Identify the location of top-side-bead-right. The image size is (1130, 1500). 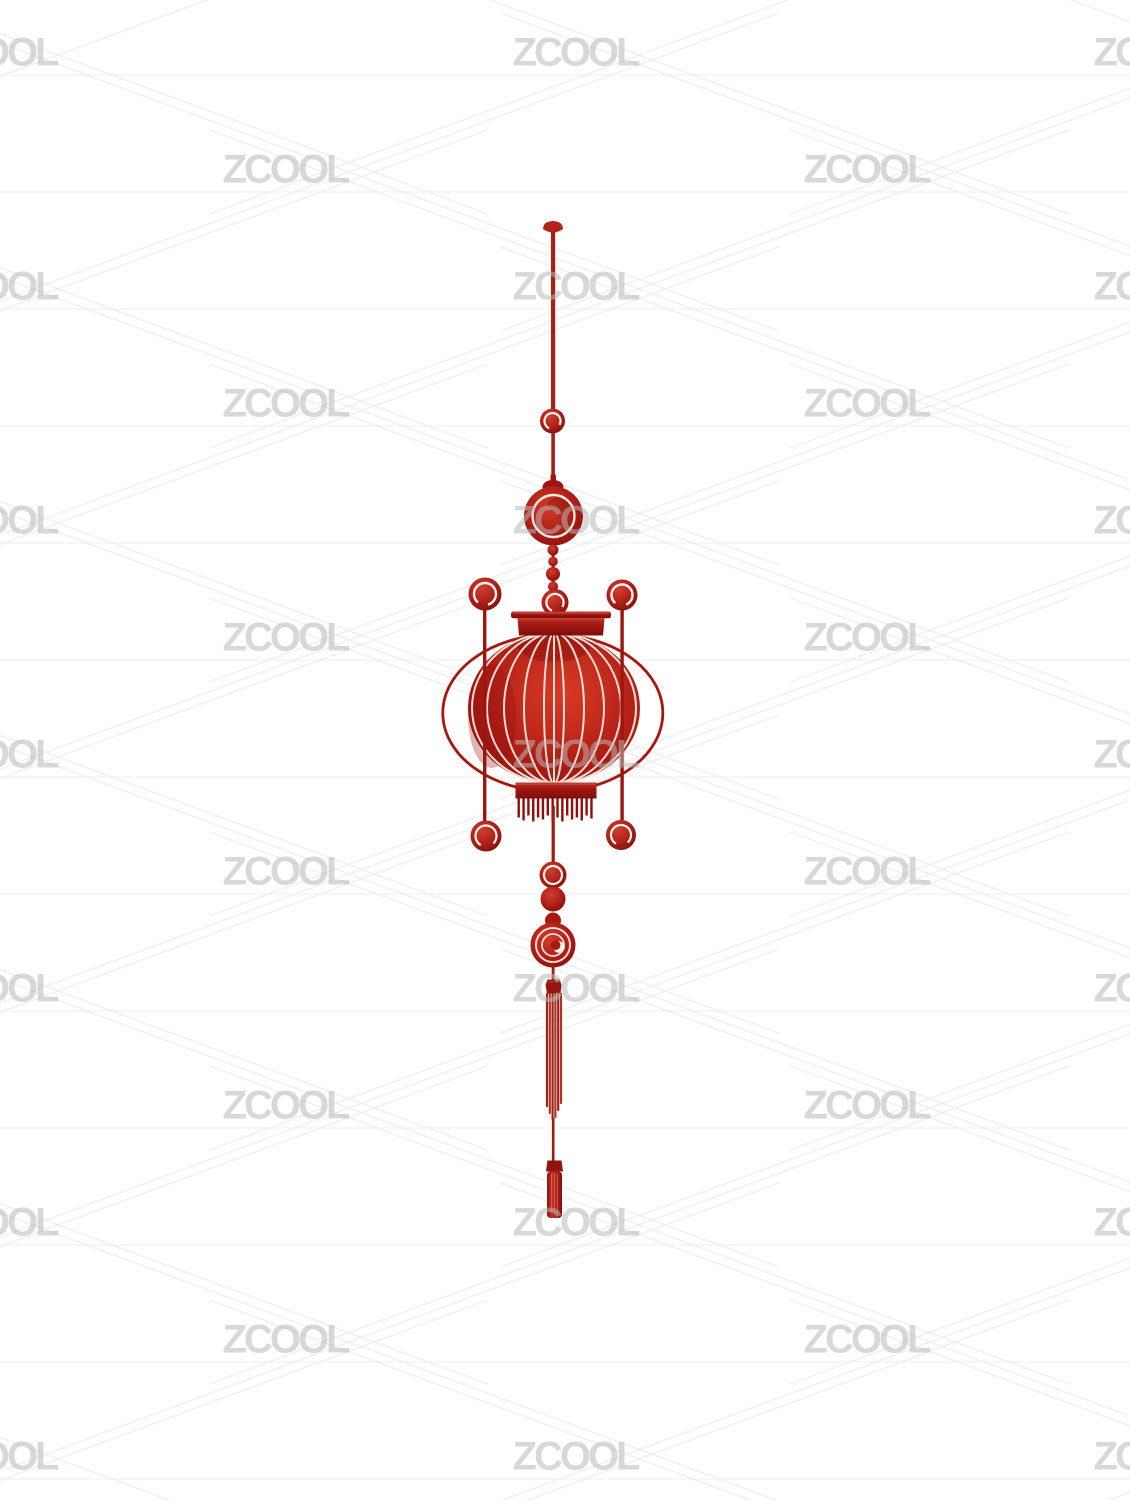
(622, 595).